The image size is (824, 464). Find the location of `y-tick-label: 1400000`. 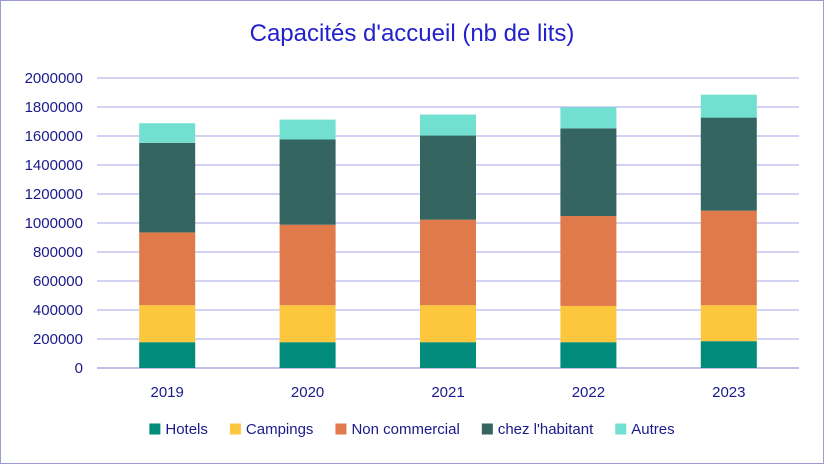

y-tick-label: 1400000 is located at coordinates (54, 165).